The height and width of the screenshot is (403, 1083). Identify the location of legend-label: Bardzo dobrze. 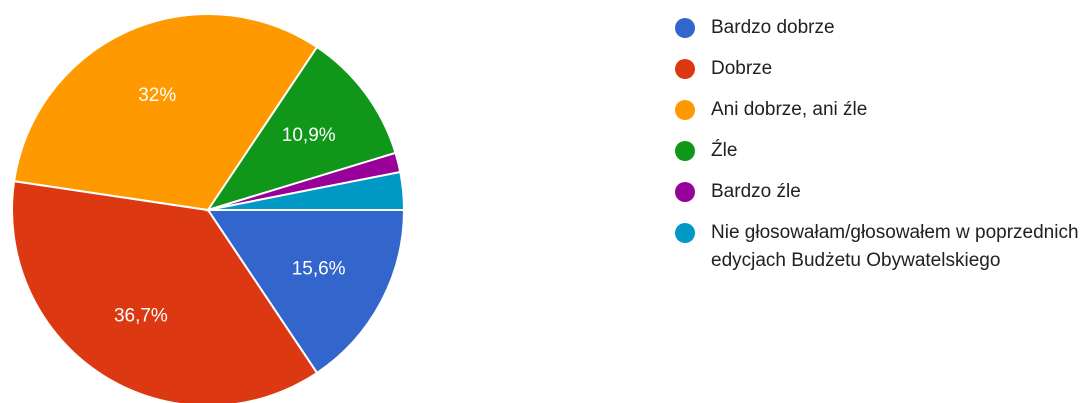
(773, 27).